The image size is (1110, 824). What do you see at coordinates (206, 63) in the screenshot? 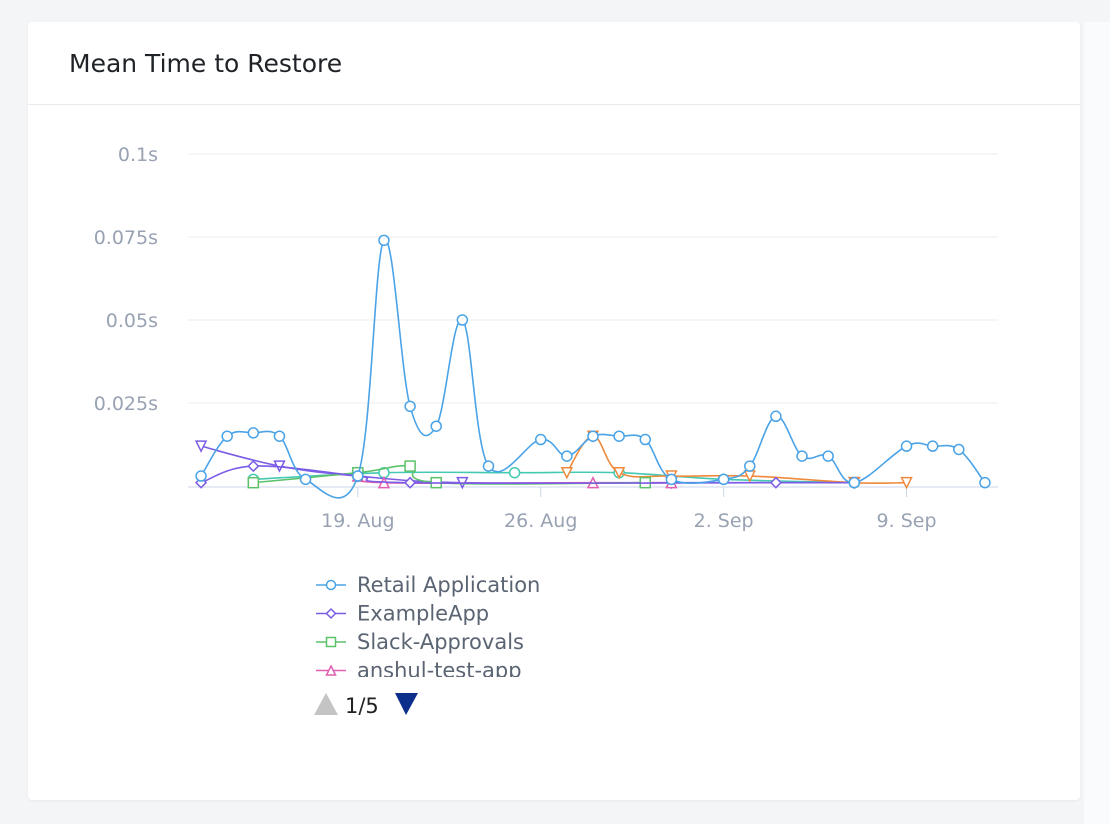
I see `card-title: Mean Time to Restore` at bounding box center [206, 63].